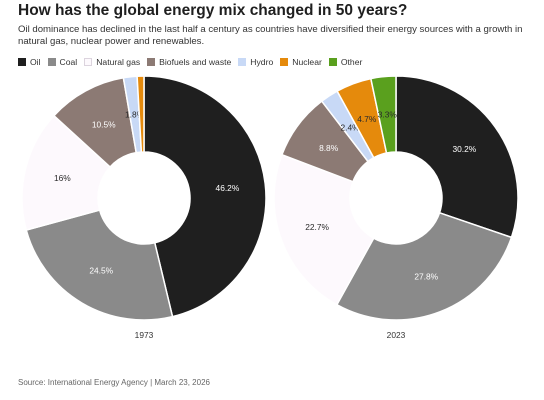  I want to click on legend-label-coal: Coal, so click(68, 61).